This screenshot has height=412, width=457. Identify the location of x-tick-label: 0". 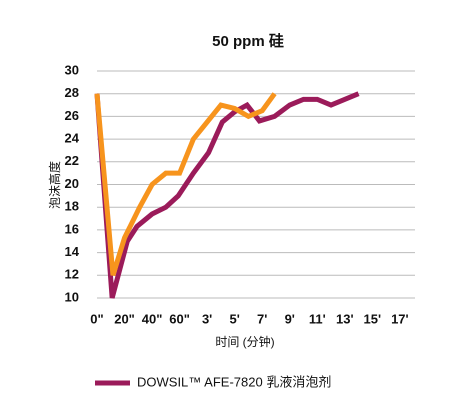
(96, 318).